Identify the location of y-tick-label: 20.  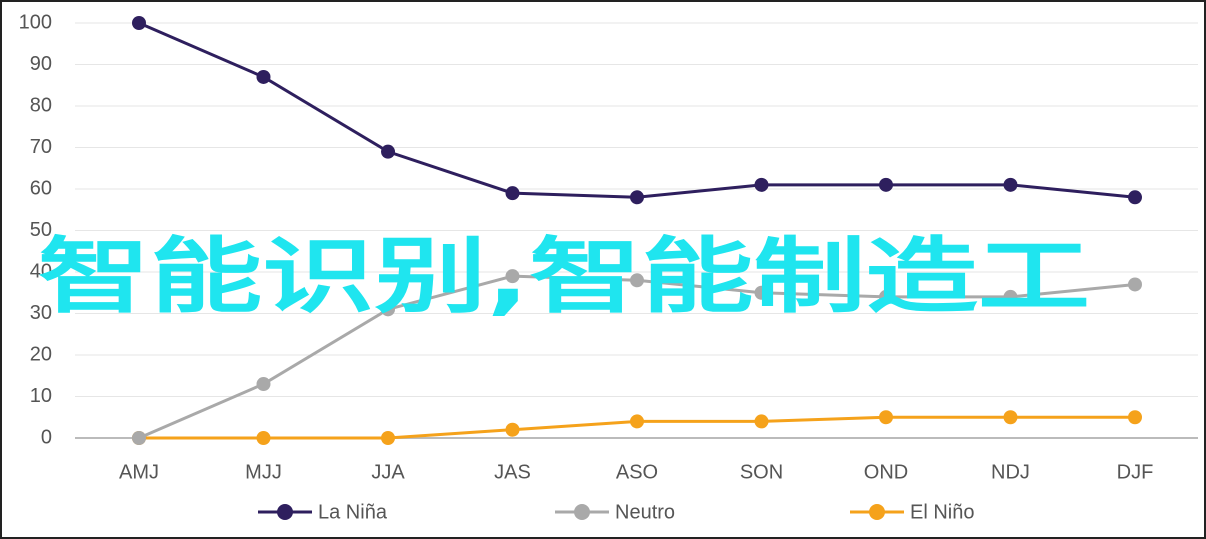
(41, 354).